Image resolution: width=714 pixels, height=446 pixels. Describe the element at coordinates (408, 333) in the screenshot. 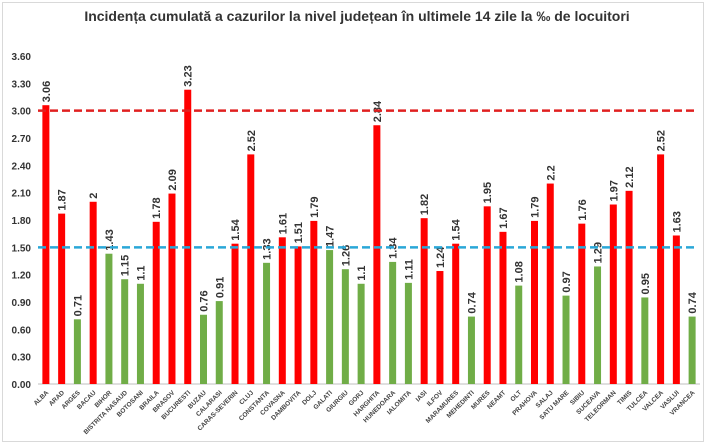

I see `bar-ialomita` at that location.